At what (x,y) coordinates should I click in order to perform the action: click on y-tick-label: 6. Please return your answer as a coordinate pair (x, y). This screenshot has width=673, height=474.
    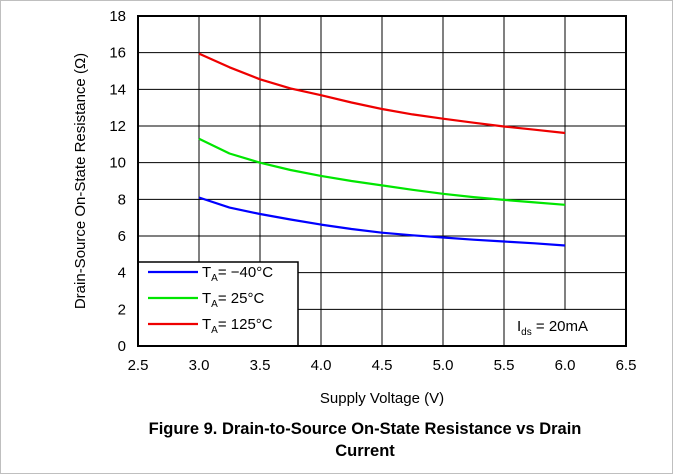
    Looking at the image, I should click on (122, 236).